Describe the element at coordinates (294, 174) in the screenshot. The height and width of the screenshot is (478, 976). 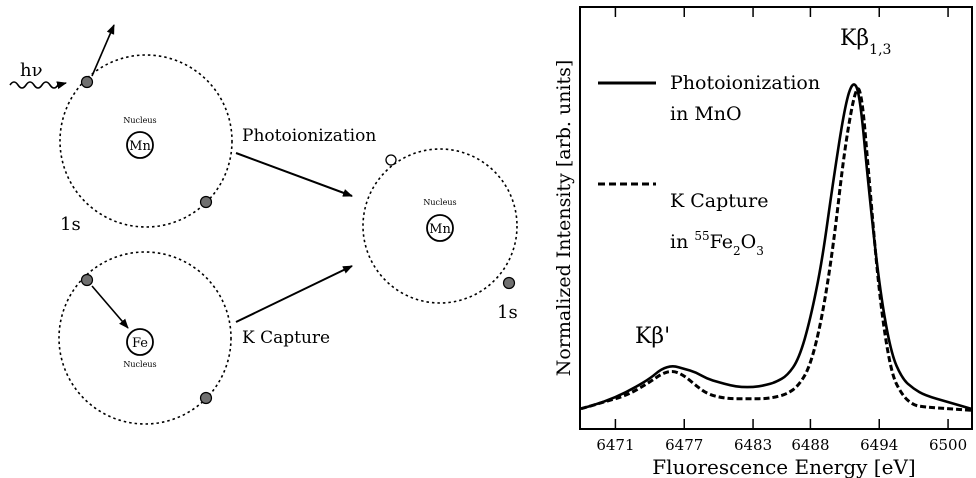
I see `photoionization-arrow` at that location.